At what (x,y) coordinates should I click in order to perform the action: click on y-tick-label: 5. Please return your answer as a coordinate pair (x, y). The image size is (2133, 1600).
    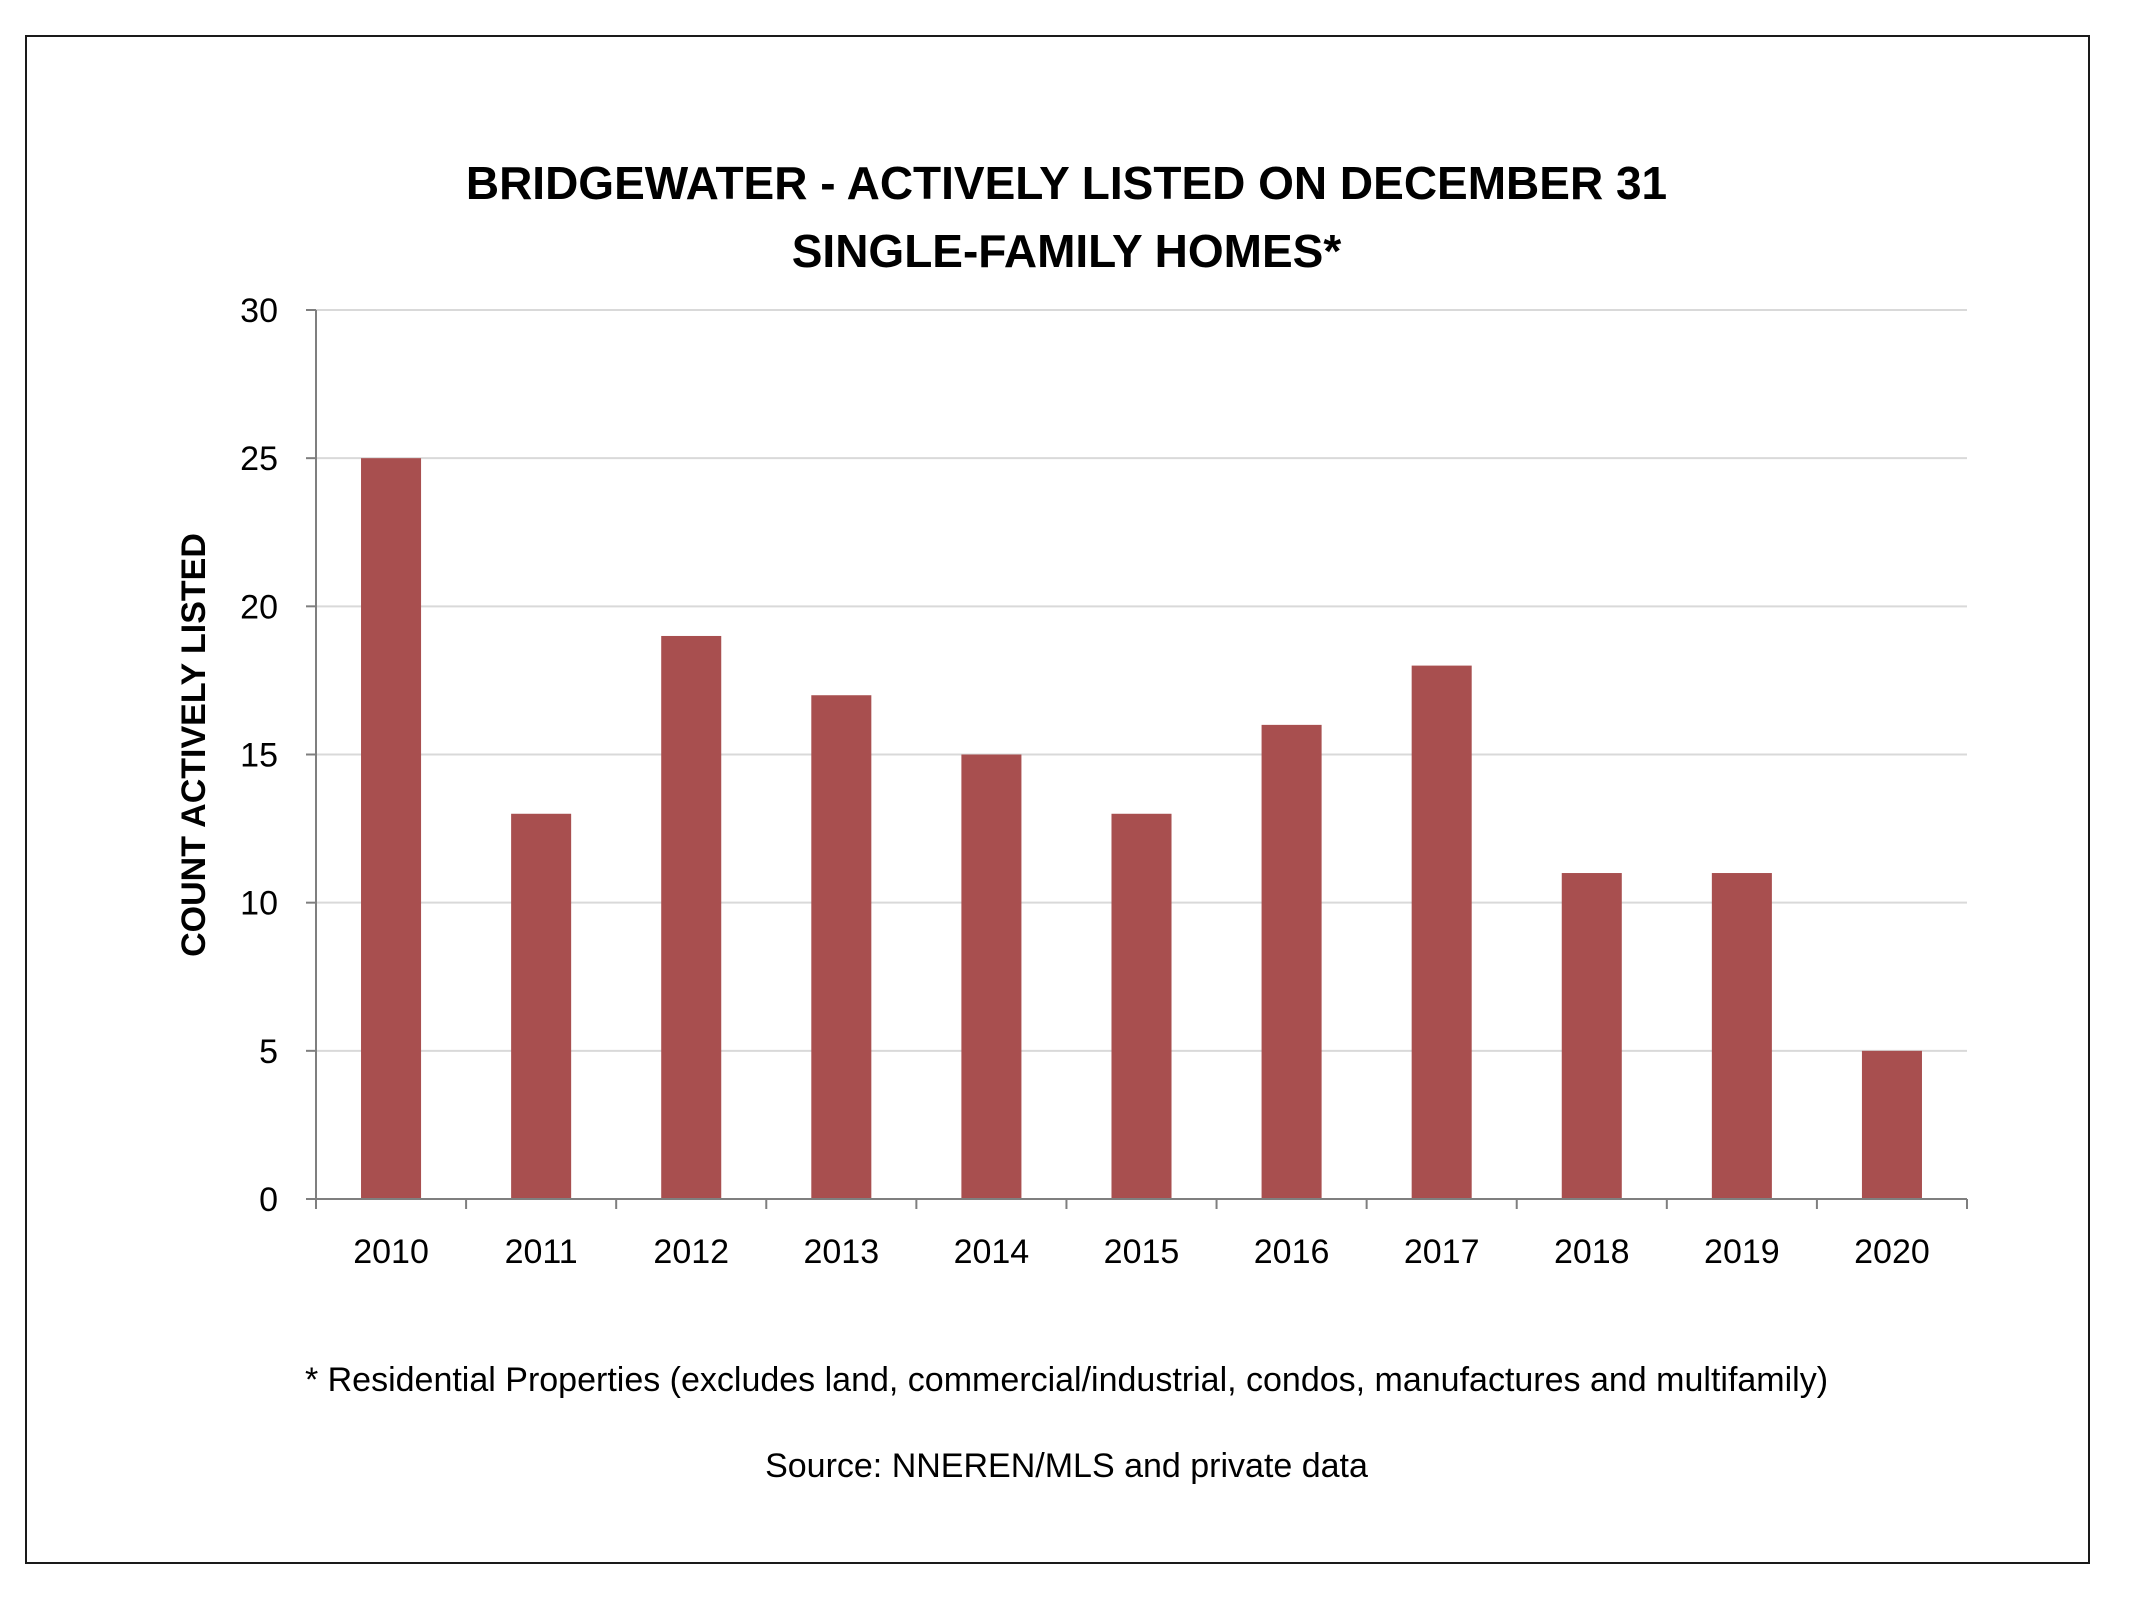
    Looking at the image, I should click on (268, 1052).